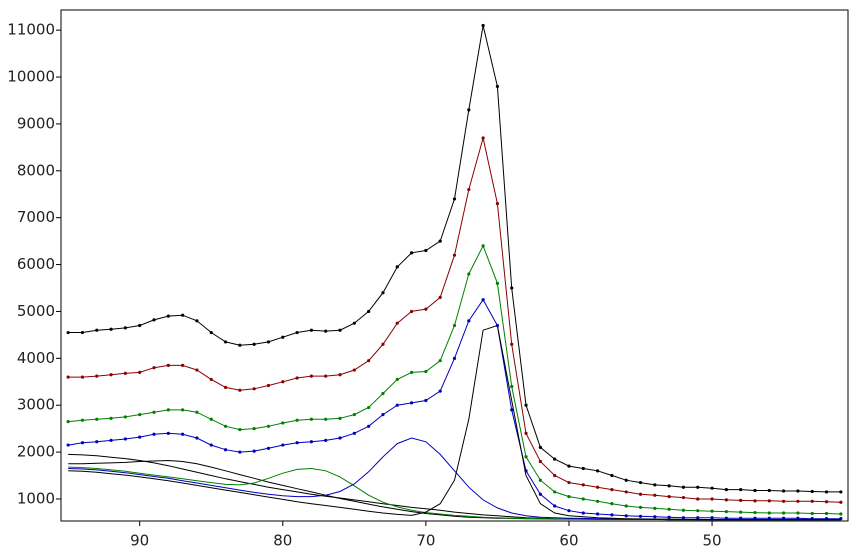 The width and height of the screenshot is (859, 550). Describe the element at coordinates (36, 217) in the screenshot. I see `y-tick-label: 7000` at that location.